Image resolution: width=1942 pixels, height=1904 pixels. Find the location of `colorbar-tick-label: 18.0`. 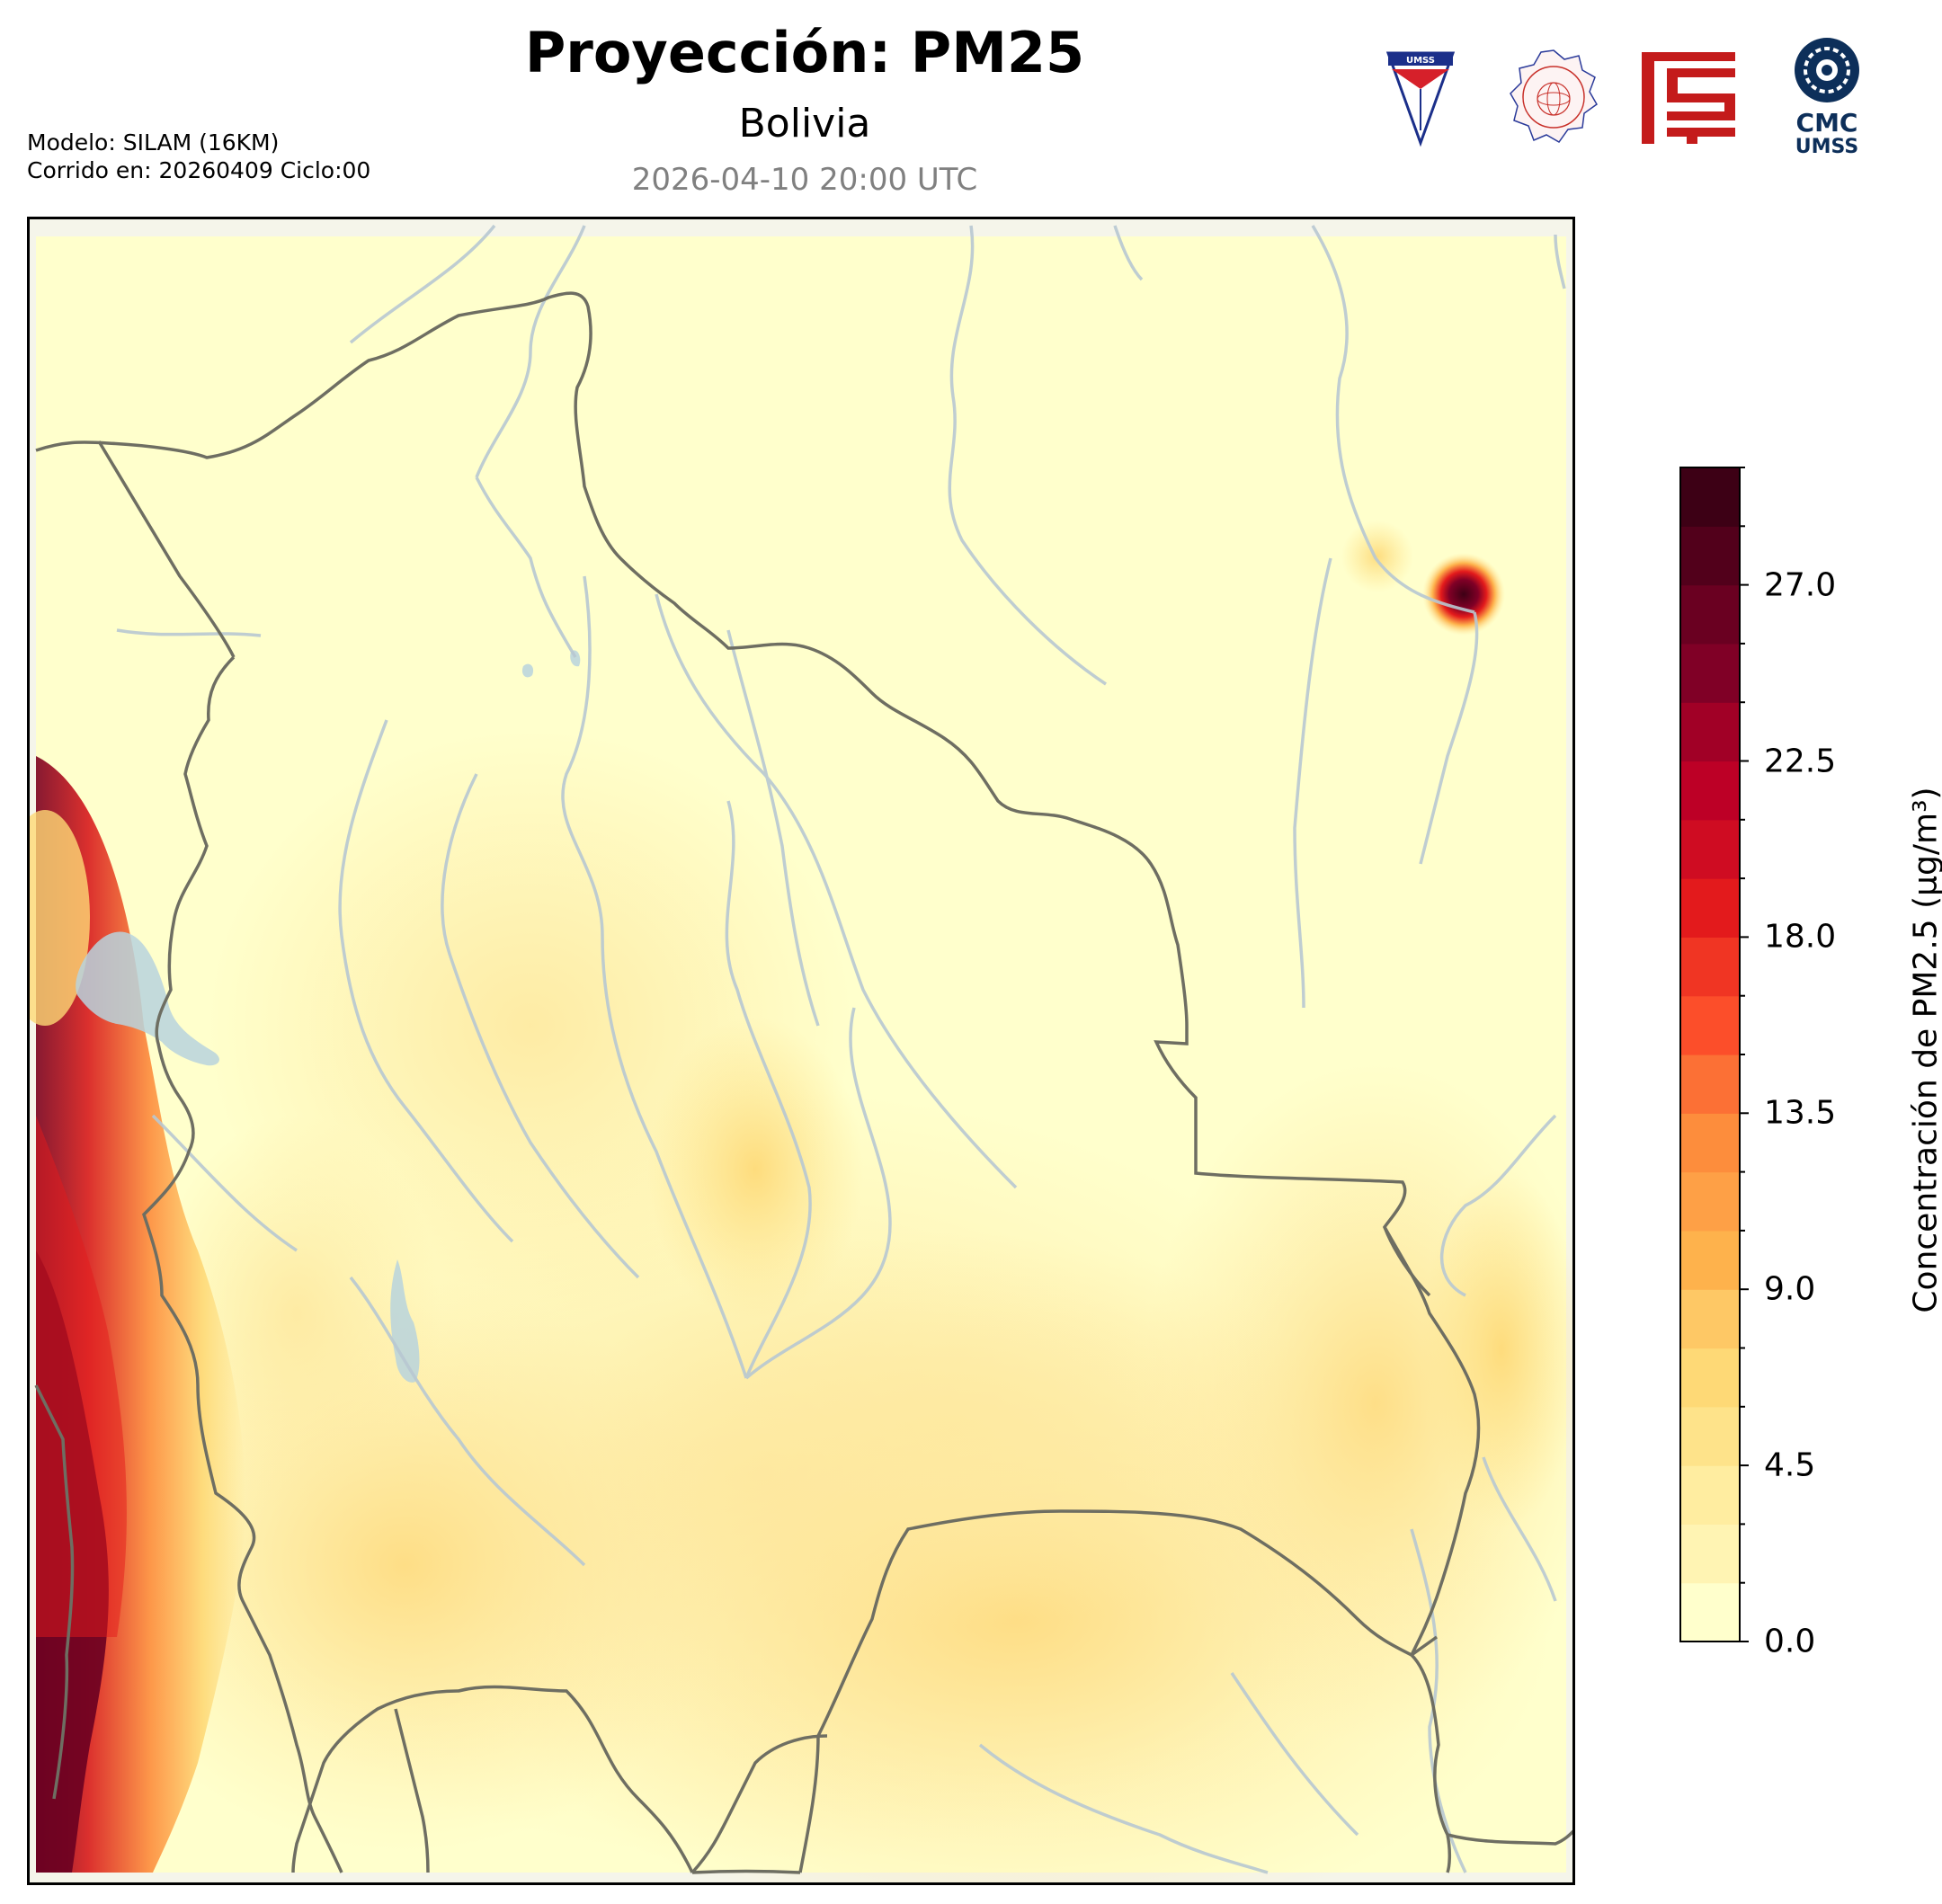

colorbar-tick-label: 18.0 is located at coordinates (1800, 937).